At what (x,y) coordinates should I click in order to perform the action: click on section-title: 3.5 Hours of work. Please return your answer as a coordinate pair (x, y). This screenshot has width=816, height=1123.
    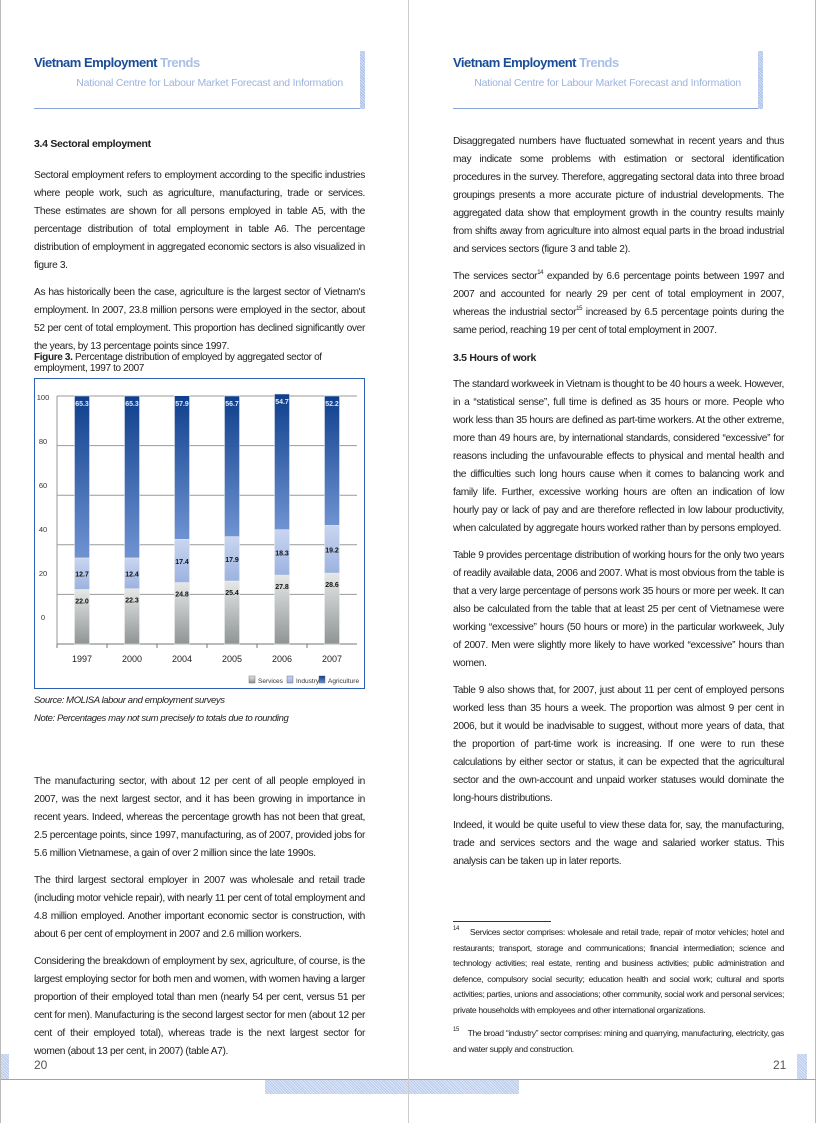
    Looking at the image, I should click on (495, 358).